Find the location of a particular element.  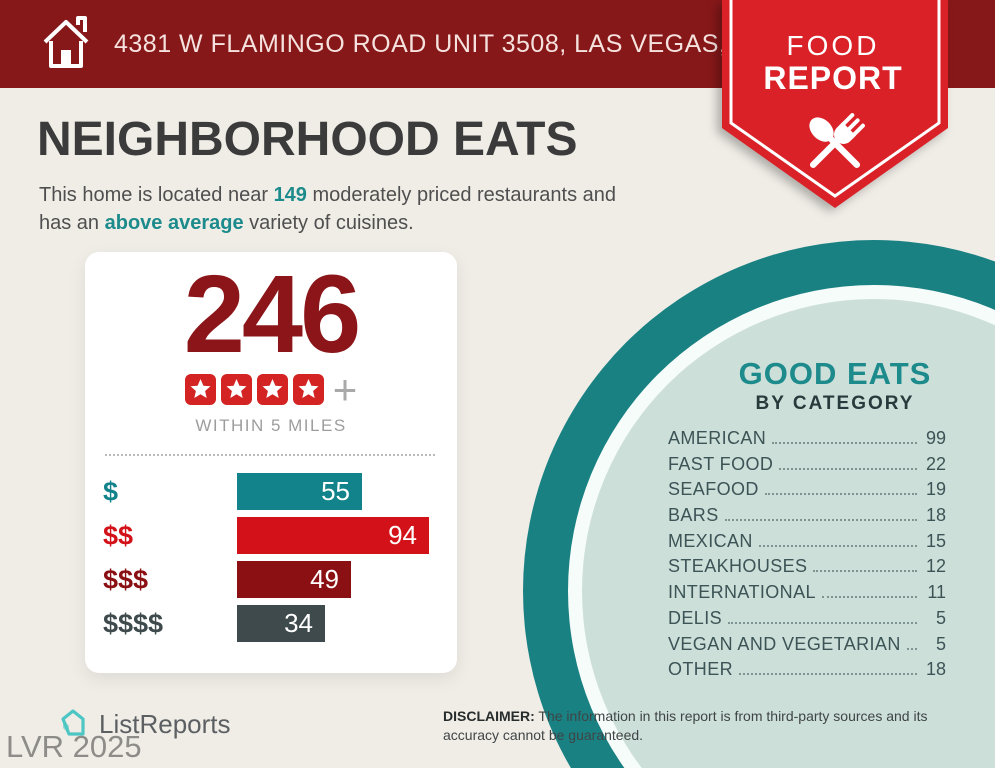

list-item: OTHER 18 is located at coordinates (807, 669).